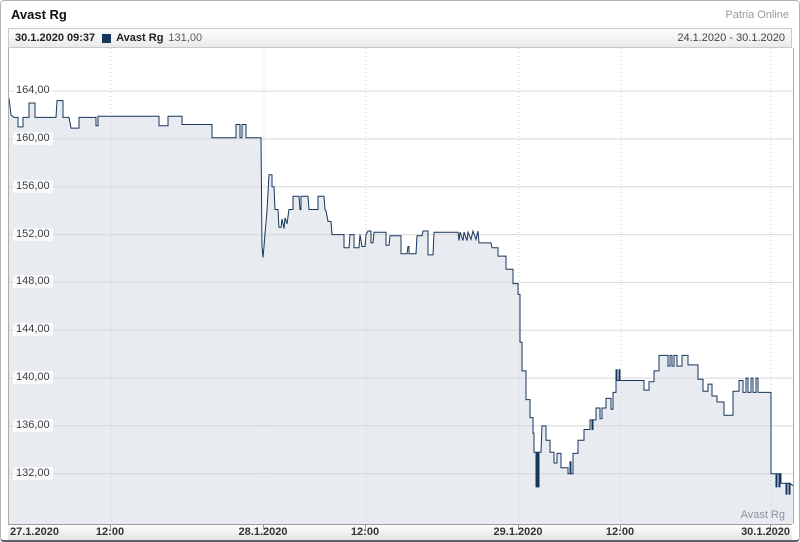  Describe the element at coordinates (33, 473) in the screenshot. I see `y-axis-label: 132,00` at that location.